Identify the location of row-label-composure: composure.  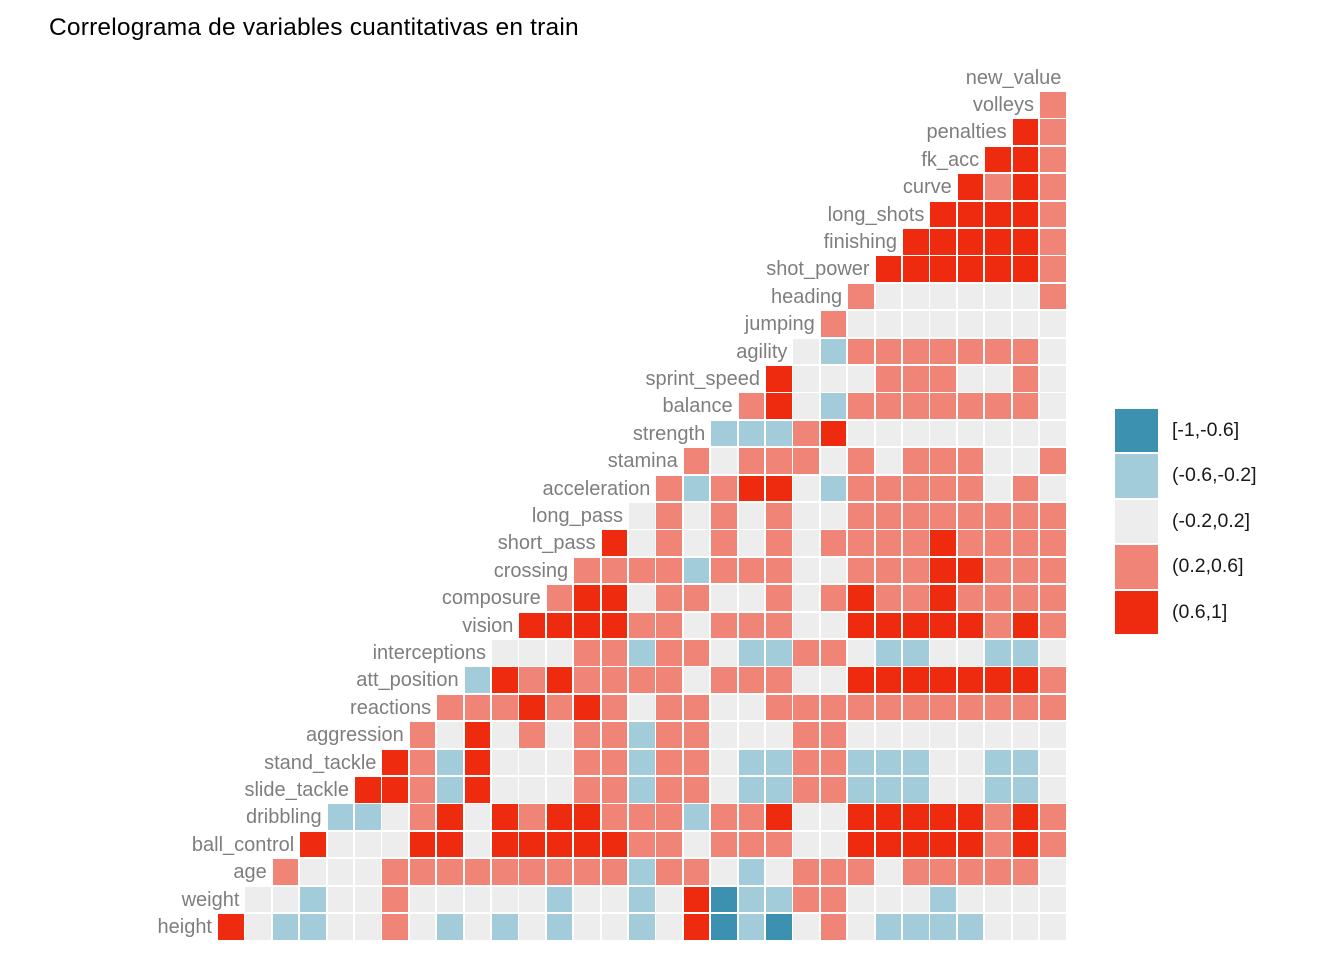
(491, 598).